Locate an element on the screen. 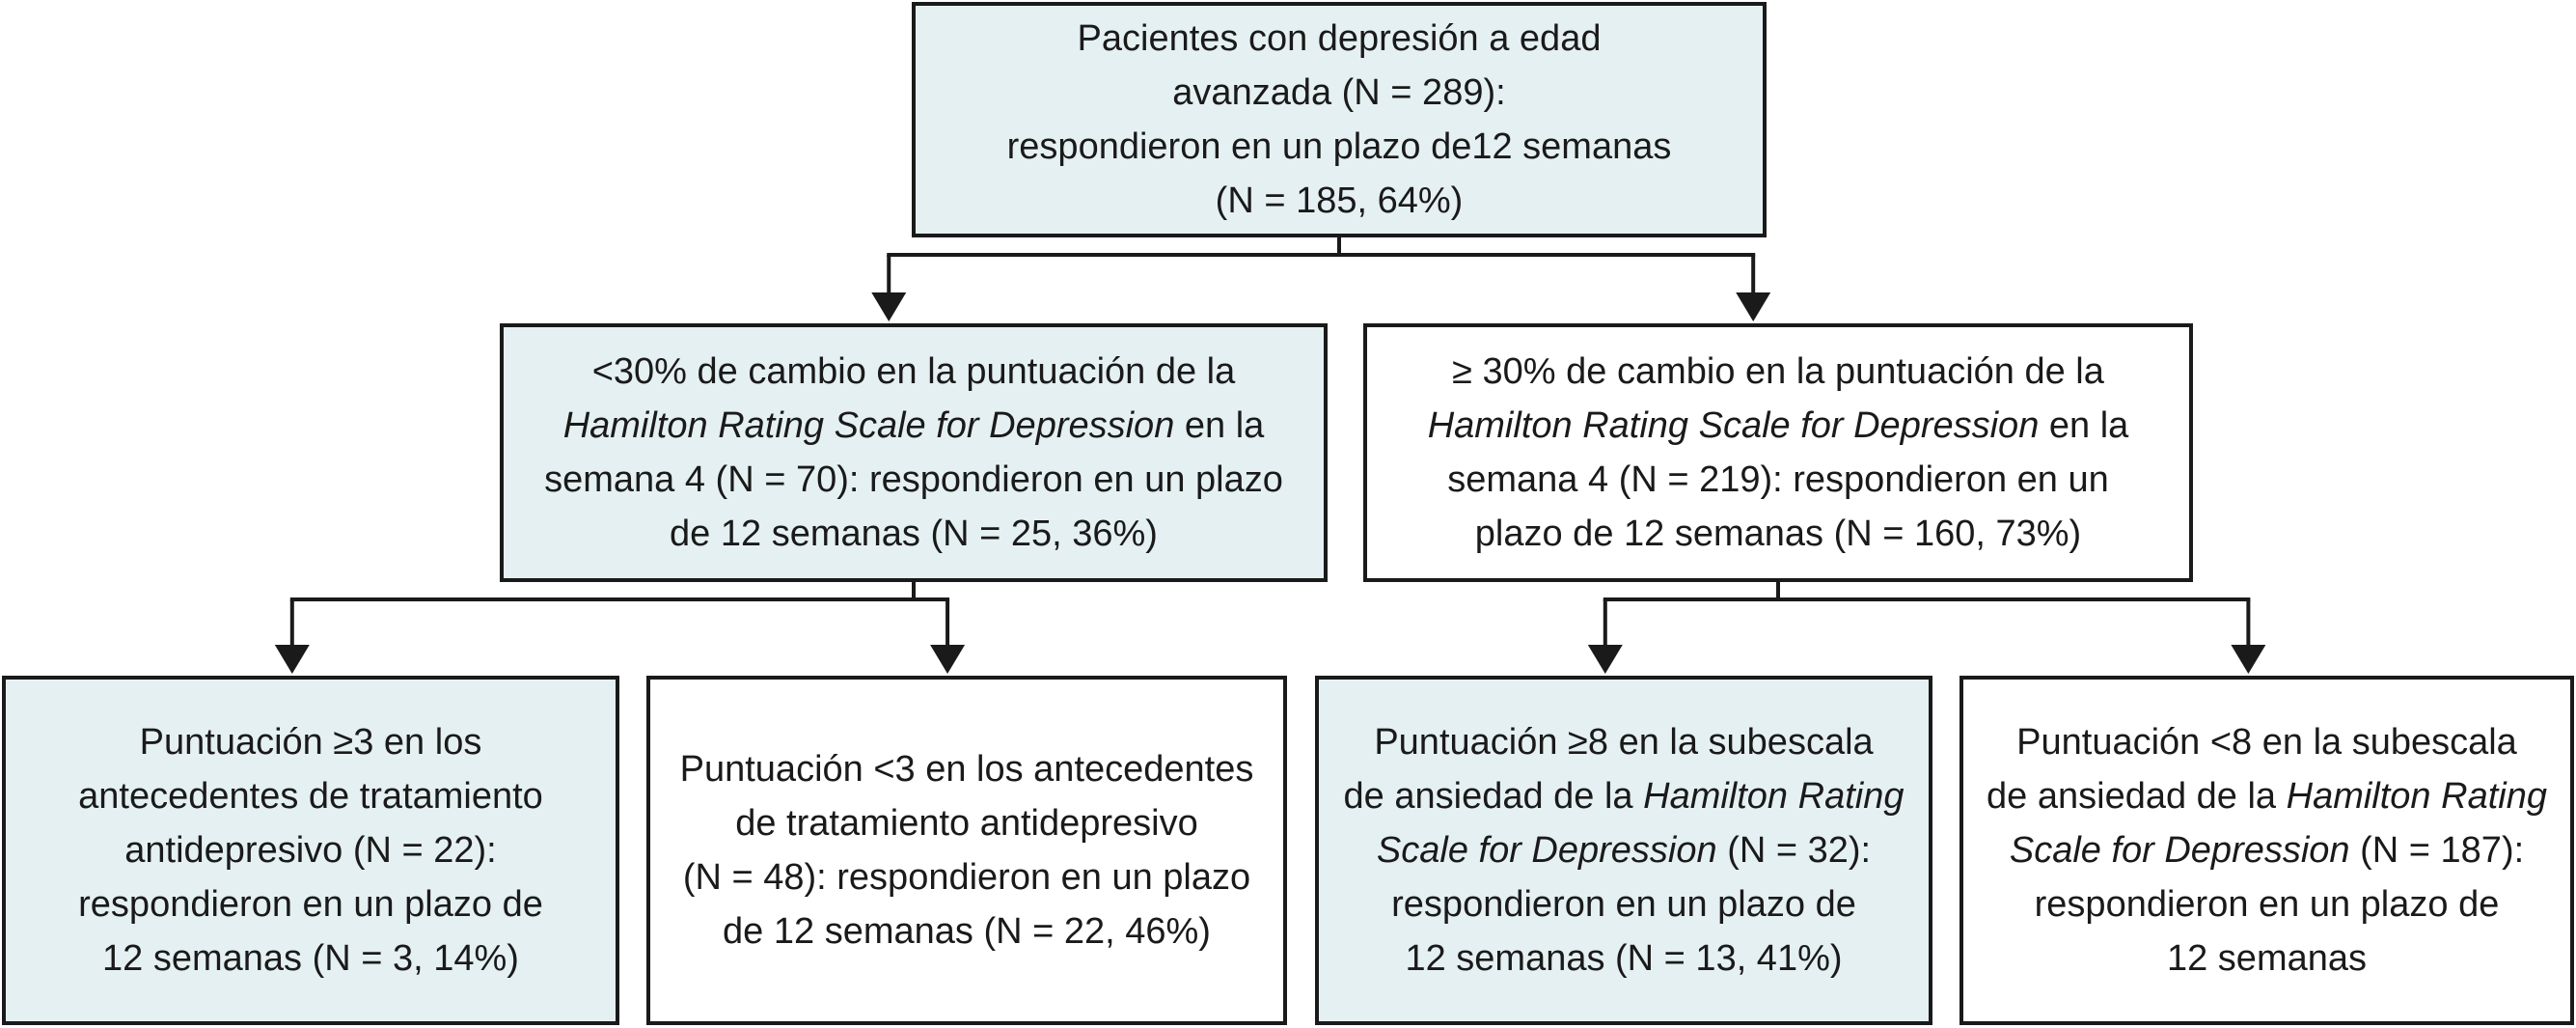 The height and width of the screenshot is (1028, 2576). right_mid-line-1: ≥ 30% de cambio en la puntuación de la is located at coordinates (1778, 372).